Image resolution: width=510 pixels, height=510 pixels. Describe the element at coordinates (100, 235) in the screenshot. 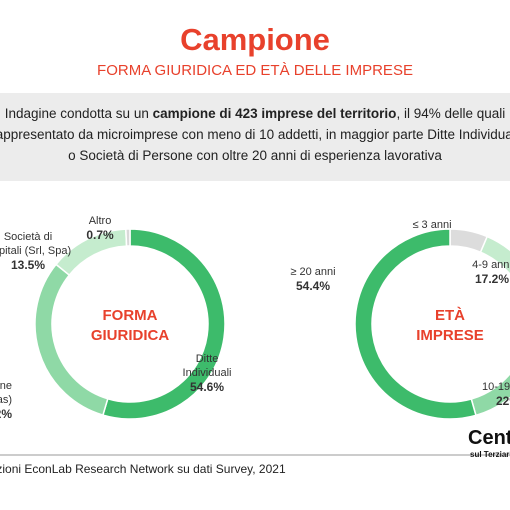

I see `segment-value: 0.7%` at that location.